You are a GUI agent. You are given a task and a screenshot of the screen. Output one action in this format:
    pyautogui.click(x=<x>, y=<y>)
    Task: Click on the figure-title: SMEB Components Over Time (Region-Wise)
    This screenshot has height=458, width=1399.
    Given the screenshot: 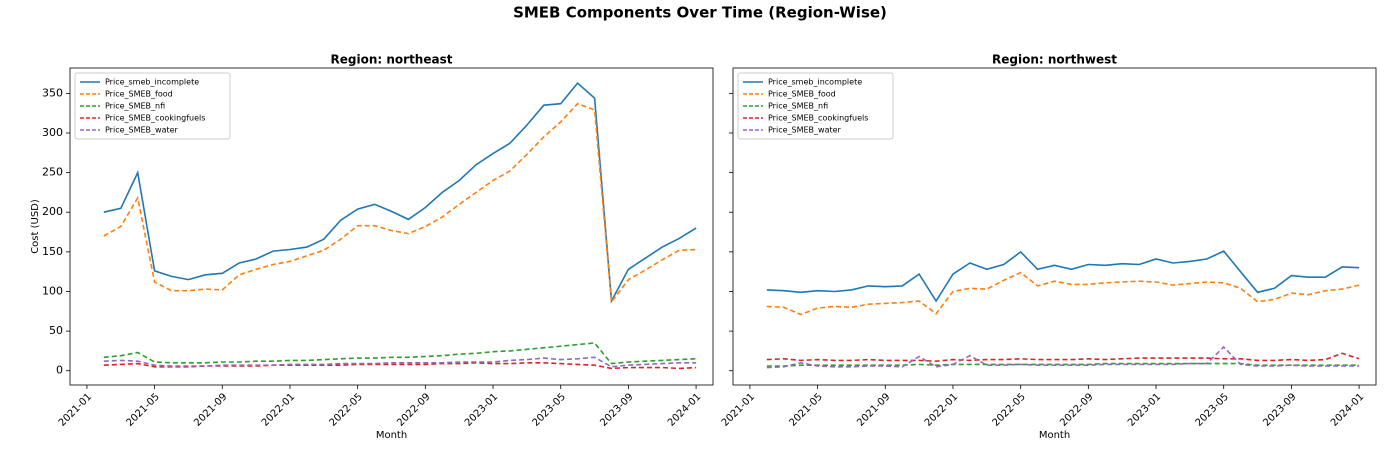 What is the action you would take?
    pyautogui.click(x=700, y=13)
    